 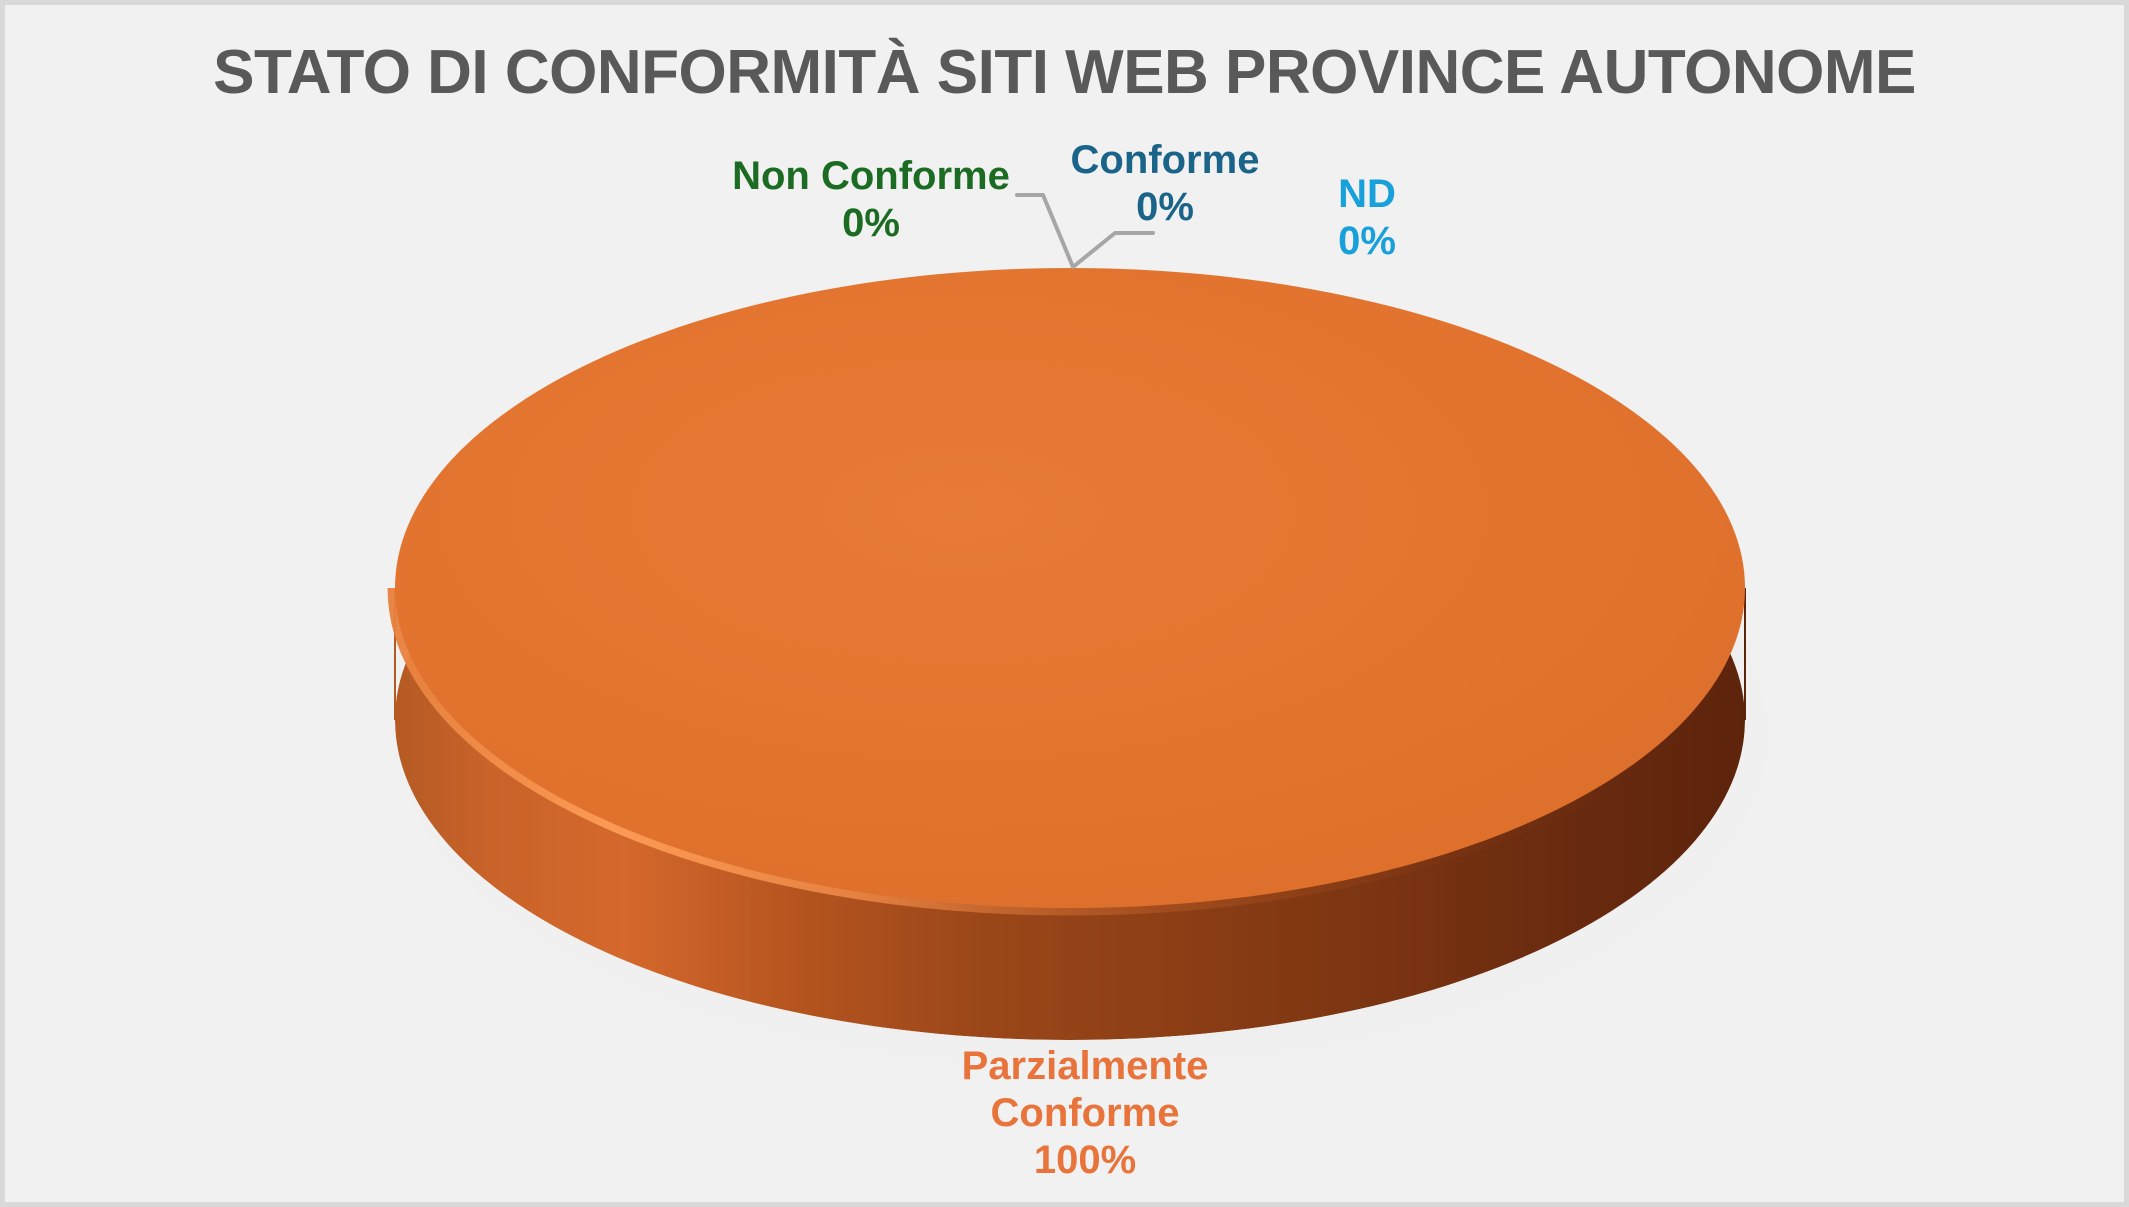 I want to click on data-label-nd-name: ND, so click(x=1367, y=194).